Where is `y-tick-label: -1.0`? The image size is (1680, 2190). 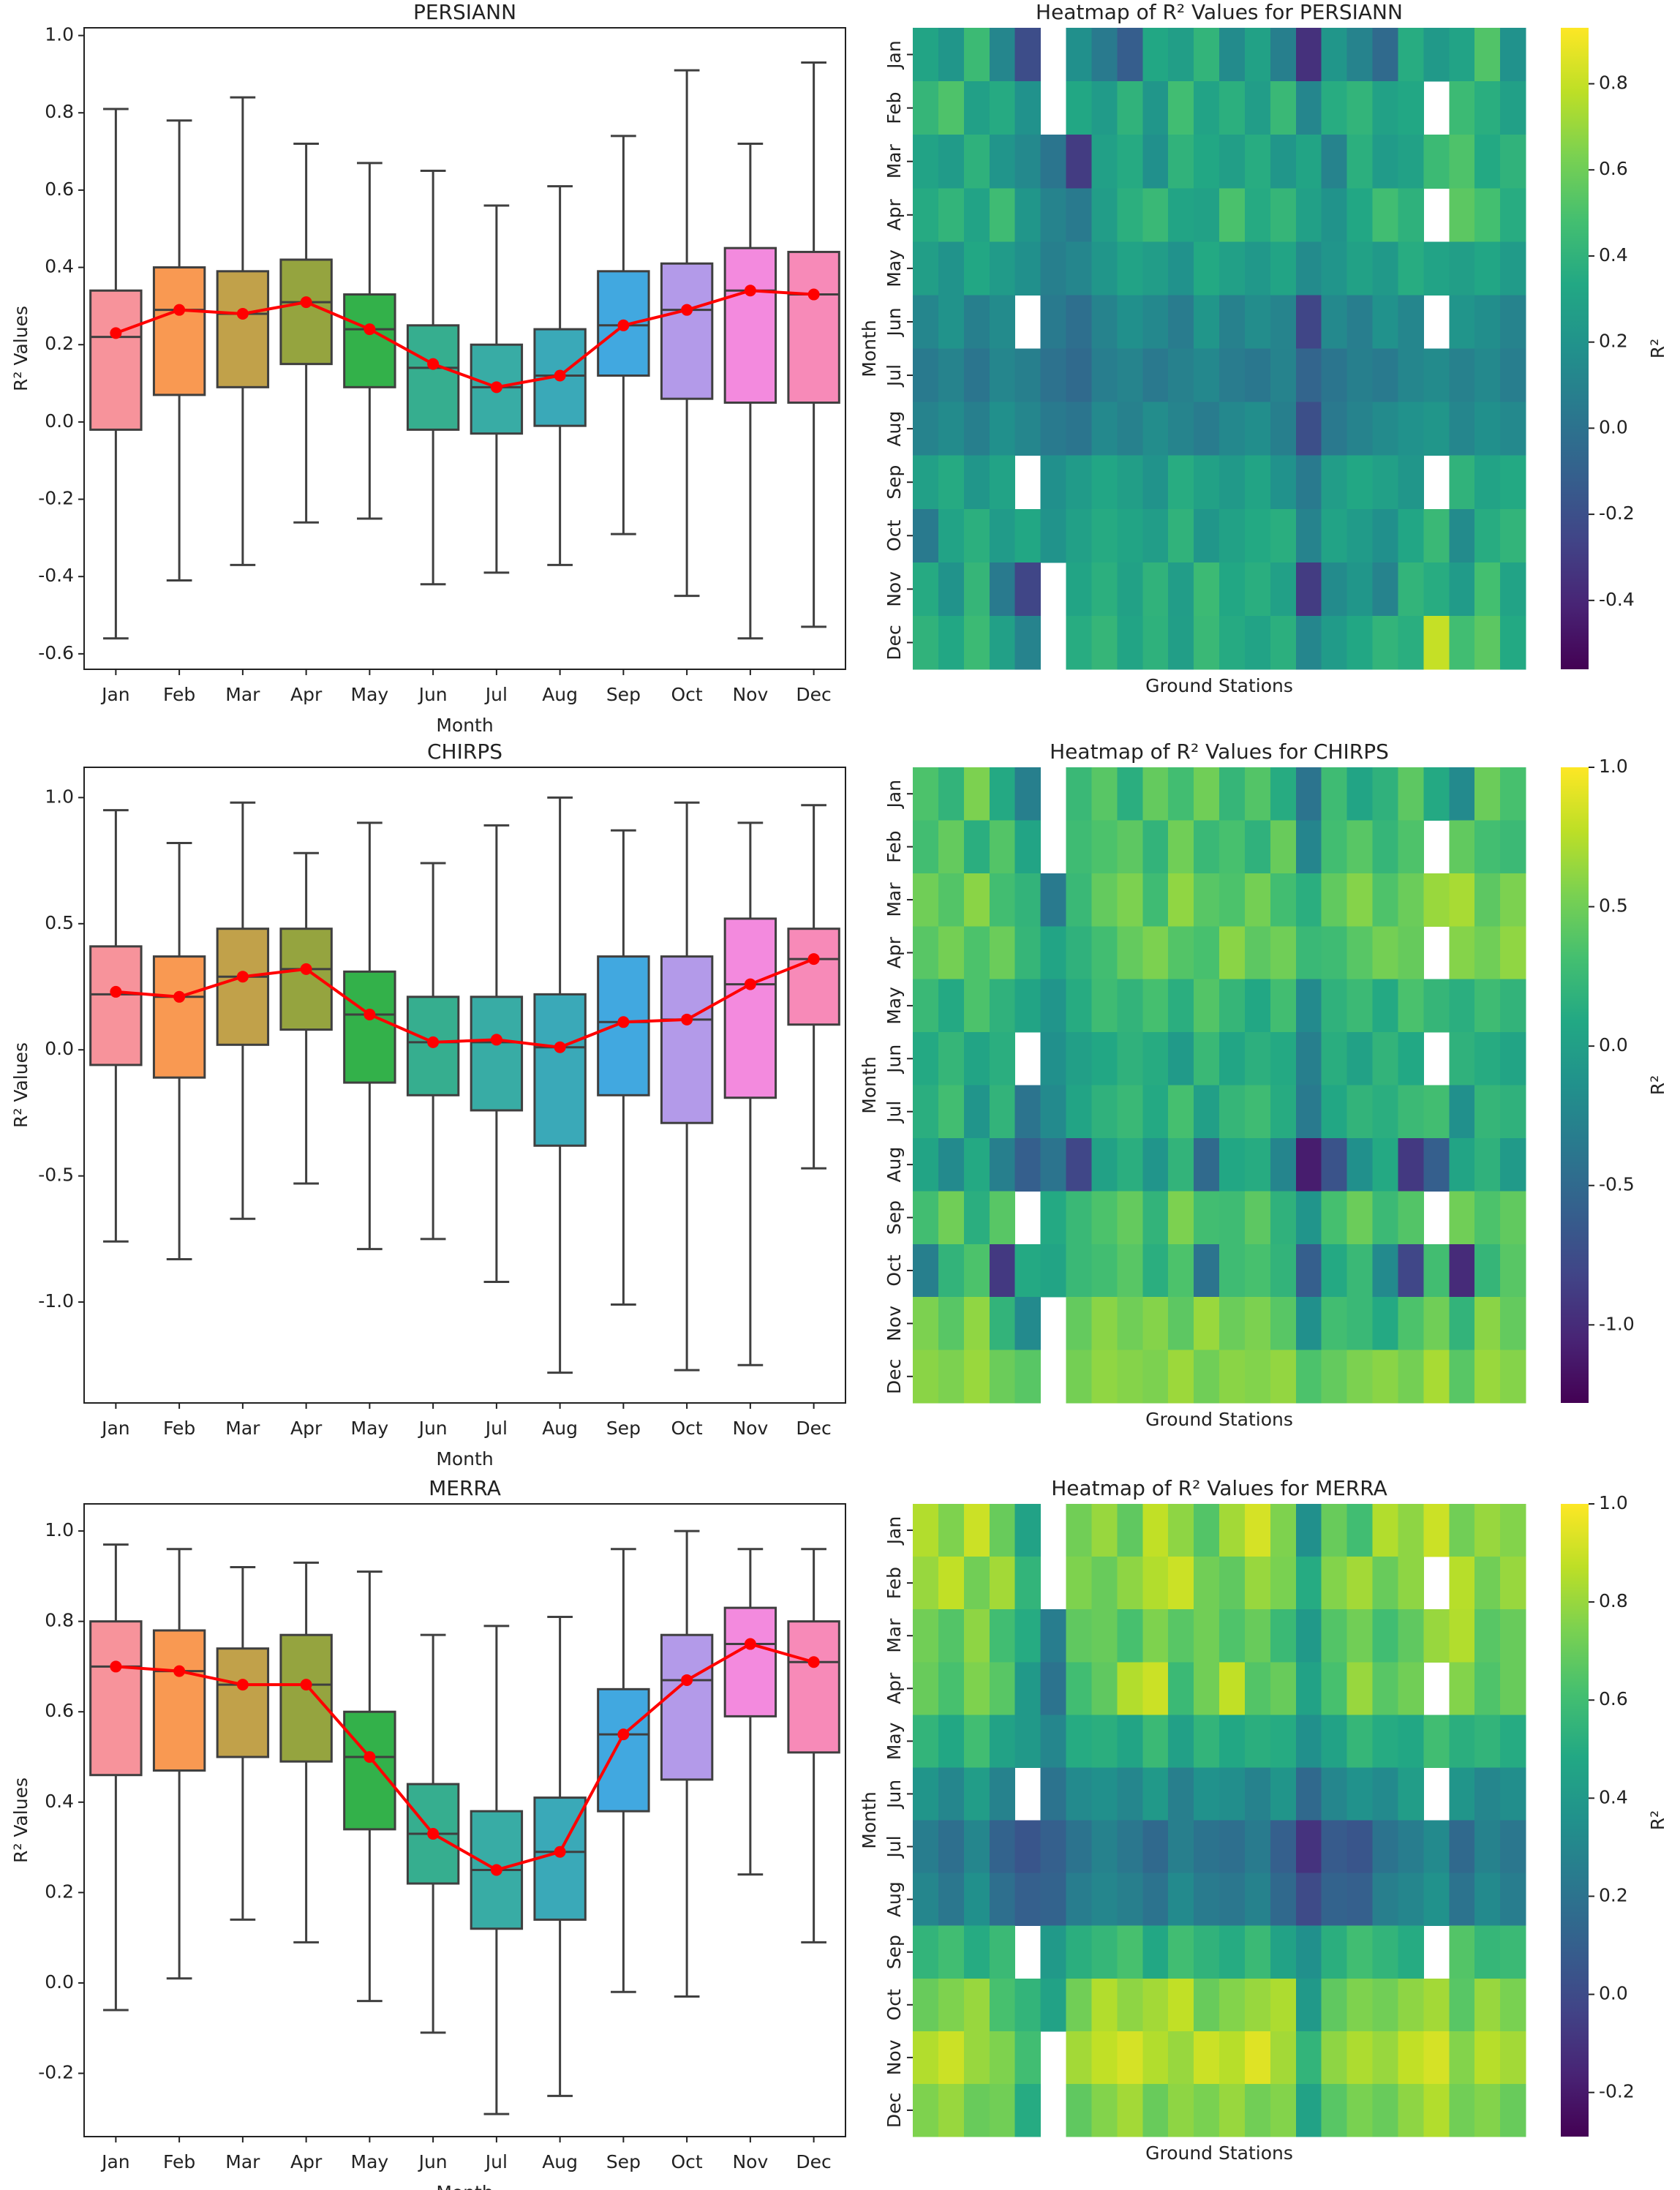
y-tick-label: -1.0 is located at coordinates (56, 1301).